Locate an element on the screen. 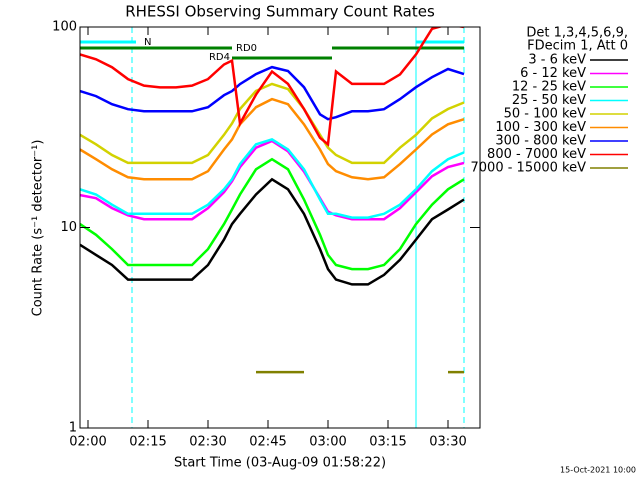  legend-label: 300 - 800 keV is located at coordinates (540, 141).